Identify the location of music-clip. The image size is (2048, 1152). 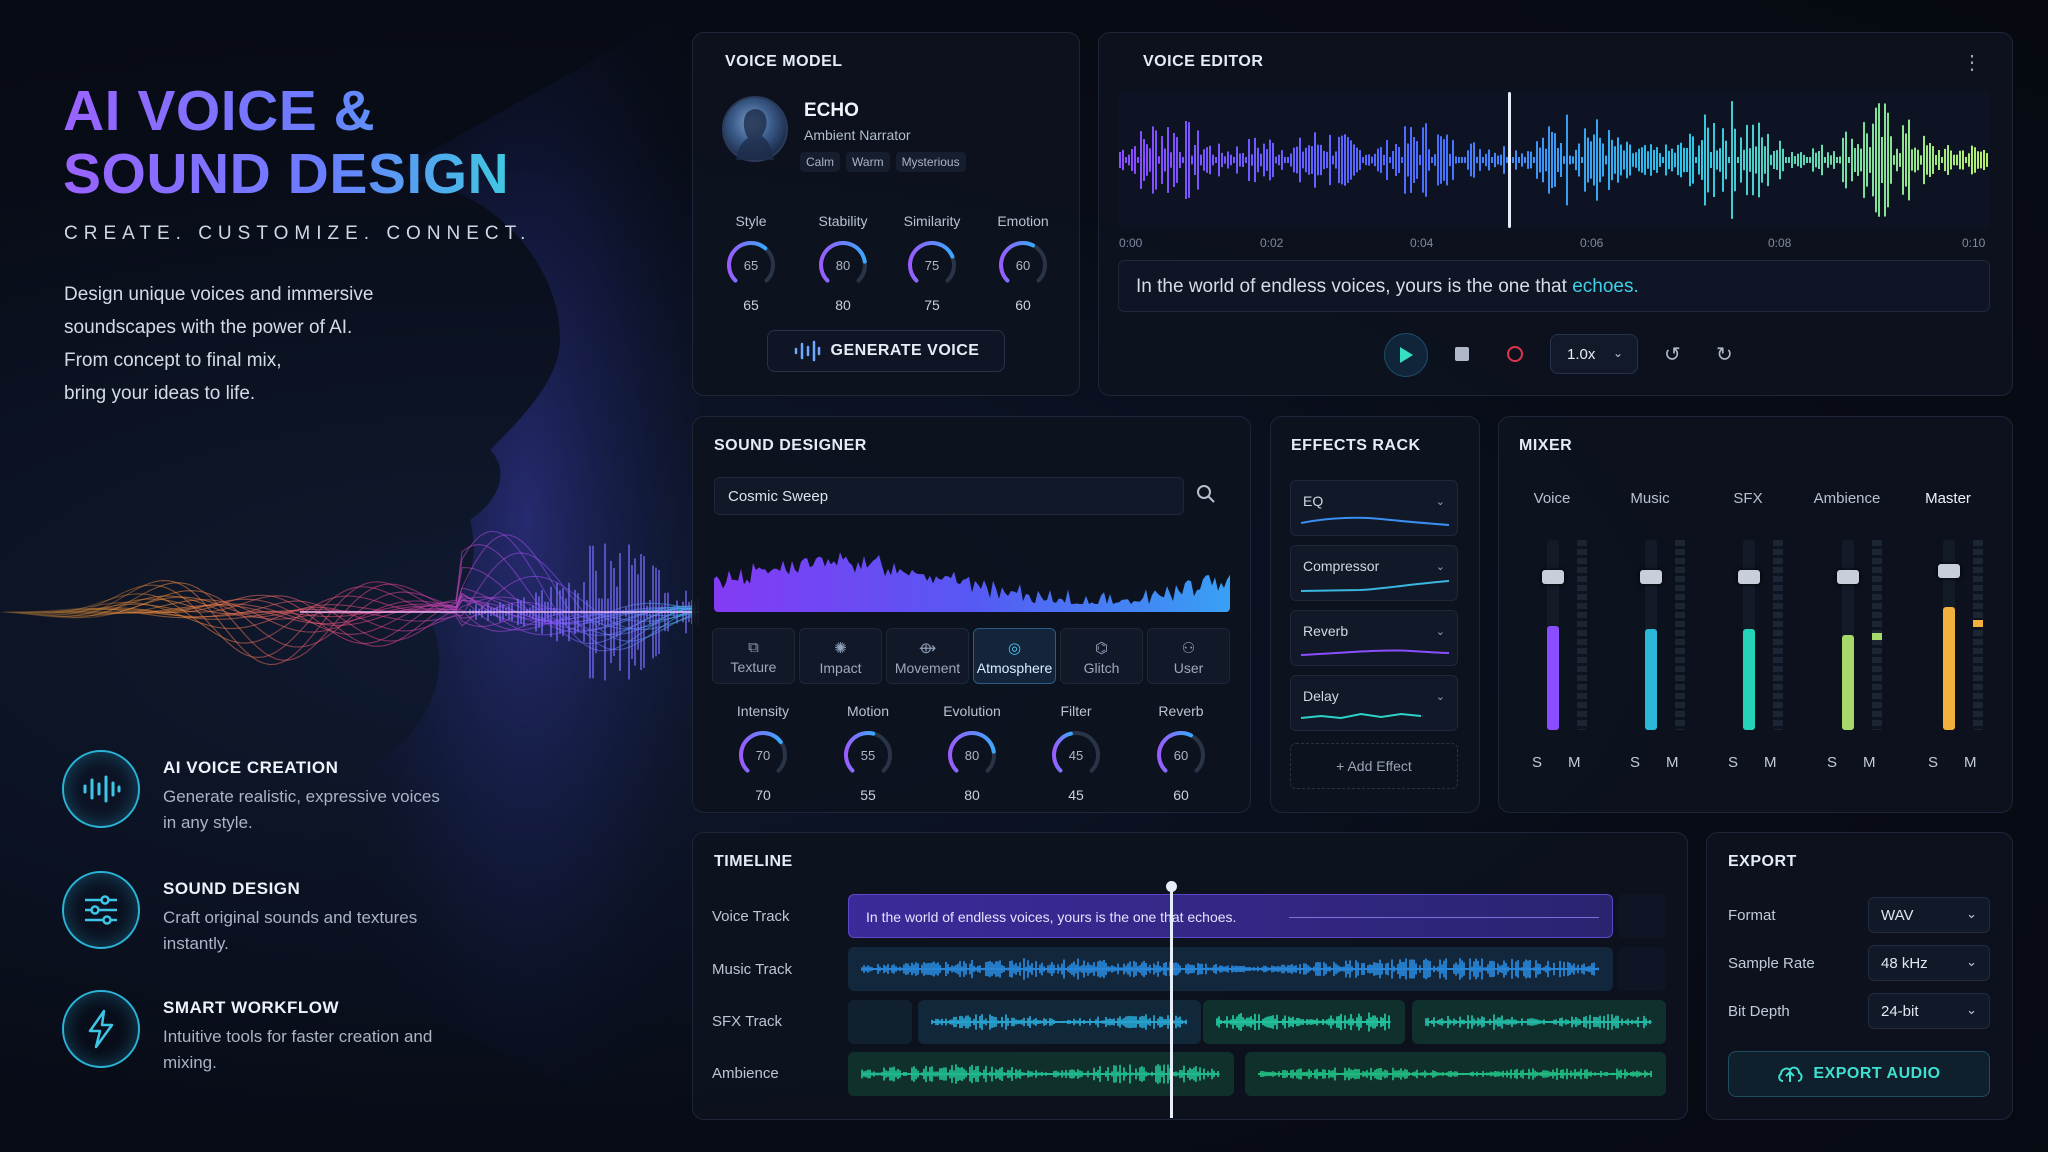
(1230, 969).